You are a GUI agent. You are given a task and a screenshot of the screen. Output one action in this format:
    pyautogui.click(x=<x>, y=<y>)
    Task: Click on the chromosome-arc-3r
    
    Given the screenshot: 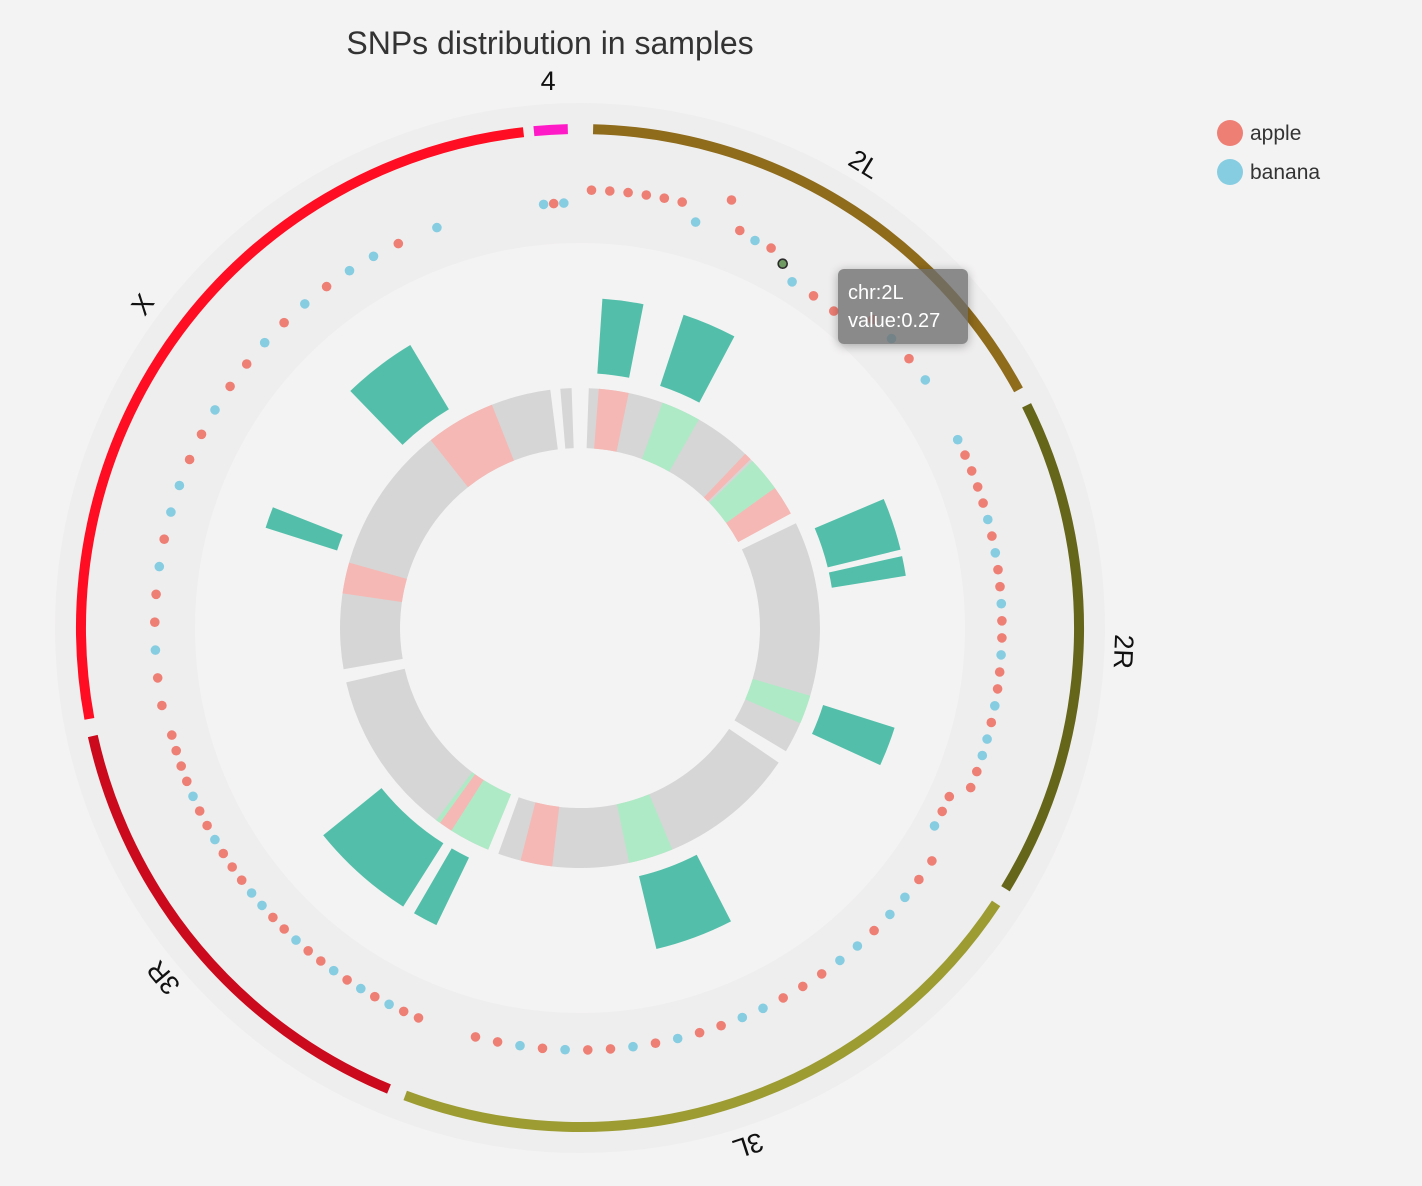 What is the action you would take?
    pyautogui.click(x=239, y=914)
    